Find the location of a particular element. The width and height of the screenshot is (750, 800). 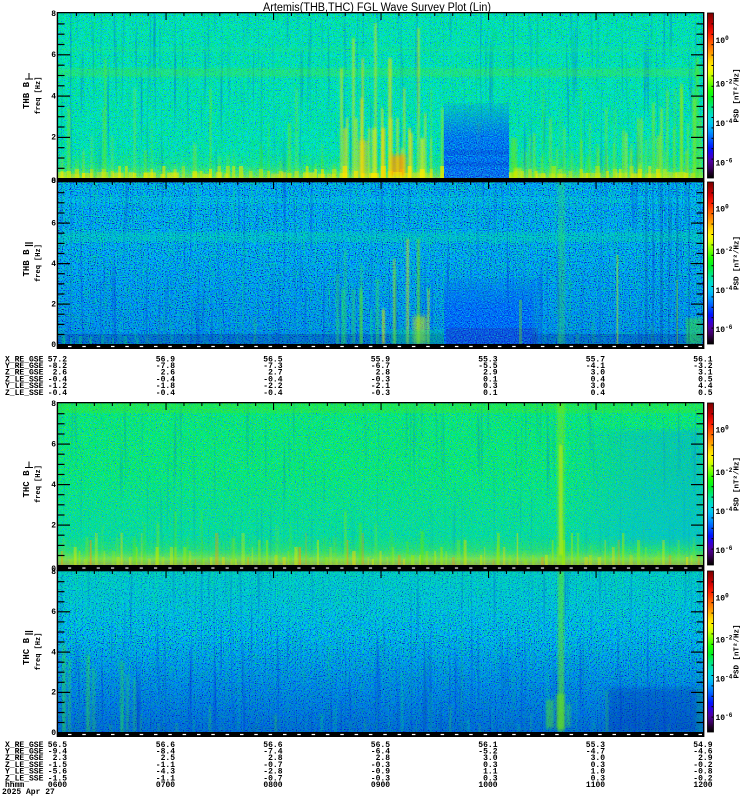

svg-text: hhmm is located at coordinates (14, 785).